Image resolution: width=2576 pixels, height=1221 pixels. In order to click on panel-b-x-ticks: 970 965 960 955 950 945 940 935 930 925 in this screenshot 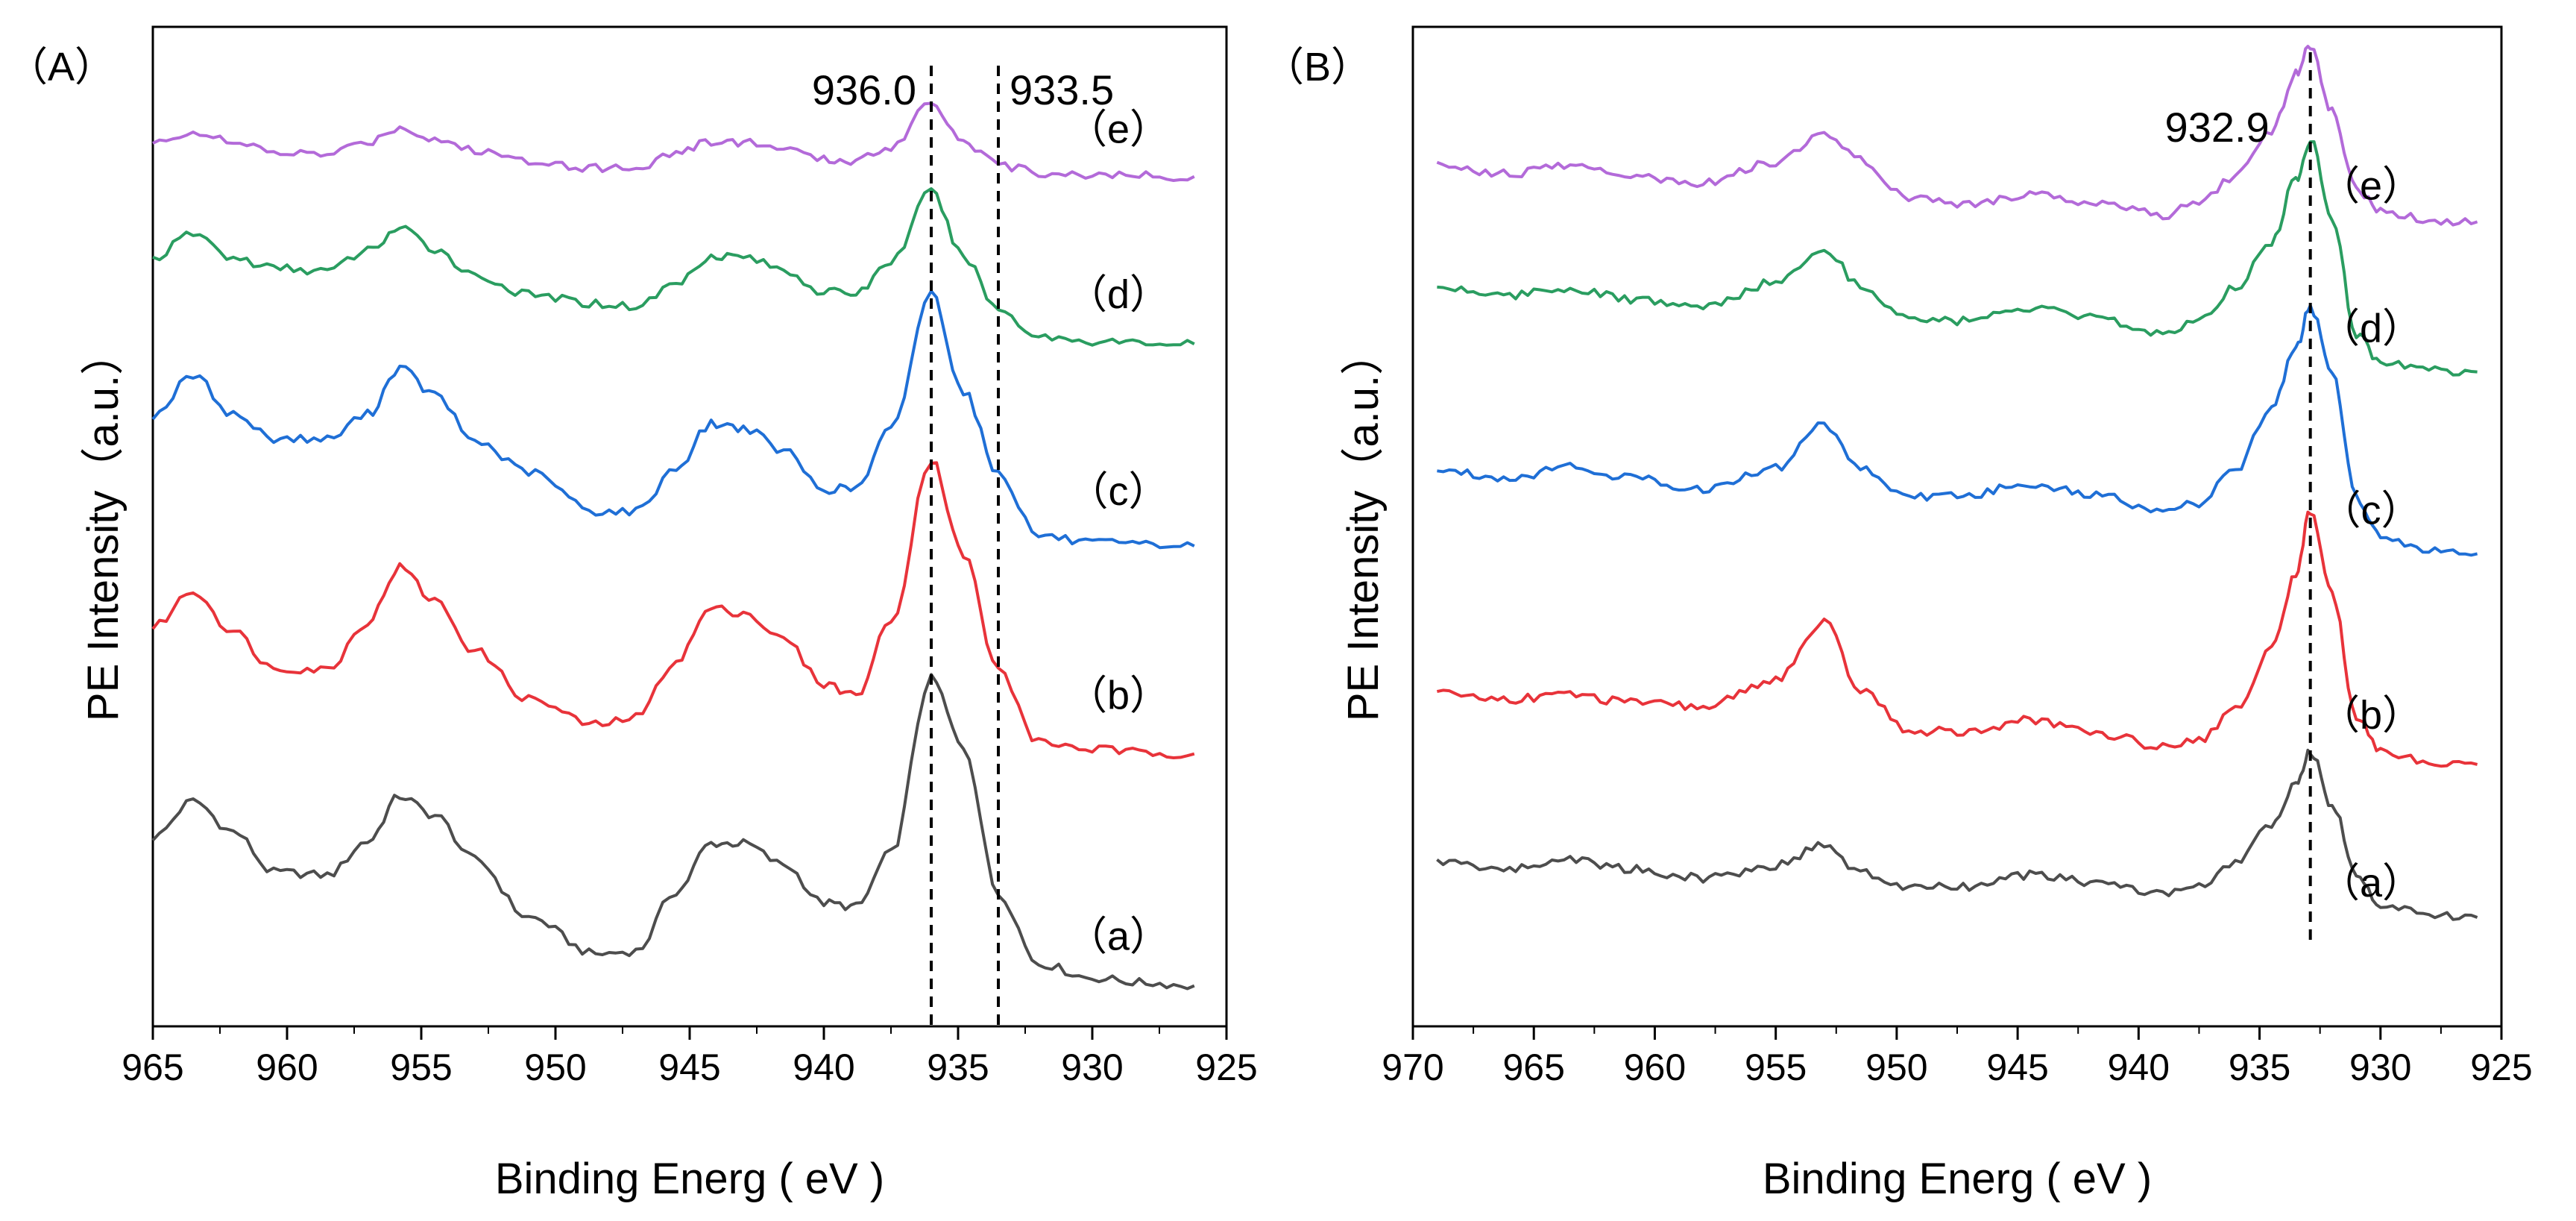, I will do `click(1957, 1057)`.